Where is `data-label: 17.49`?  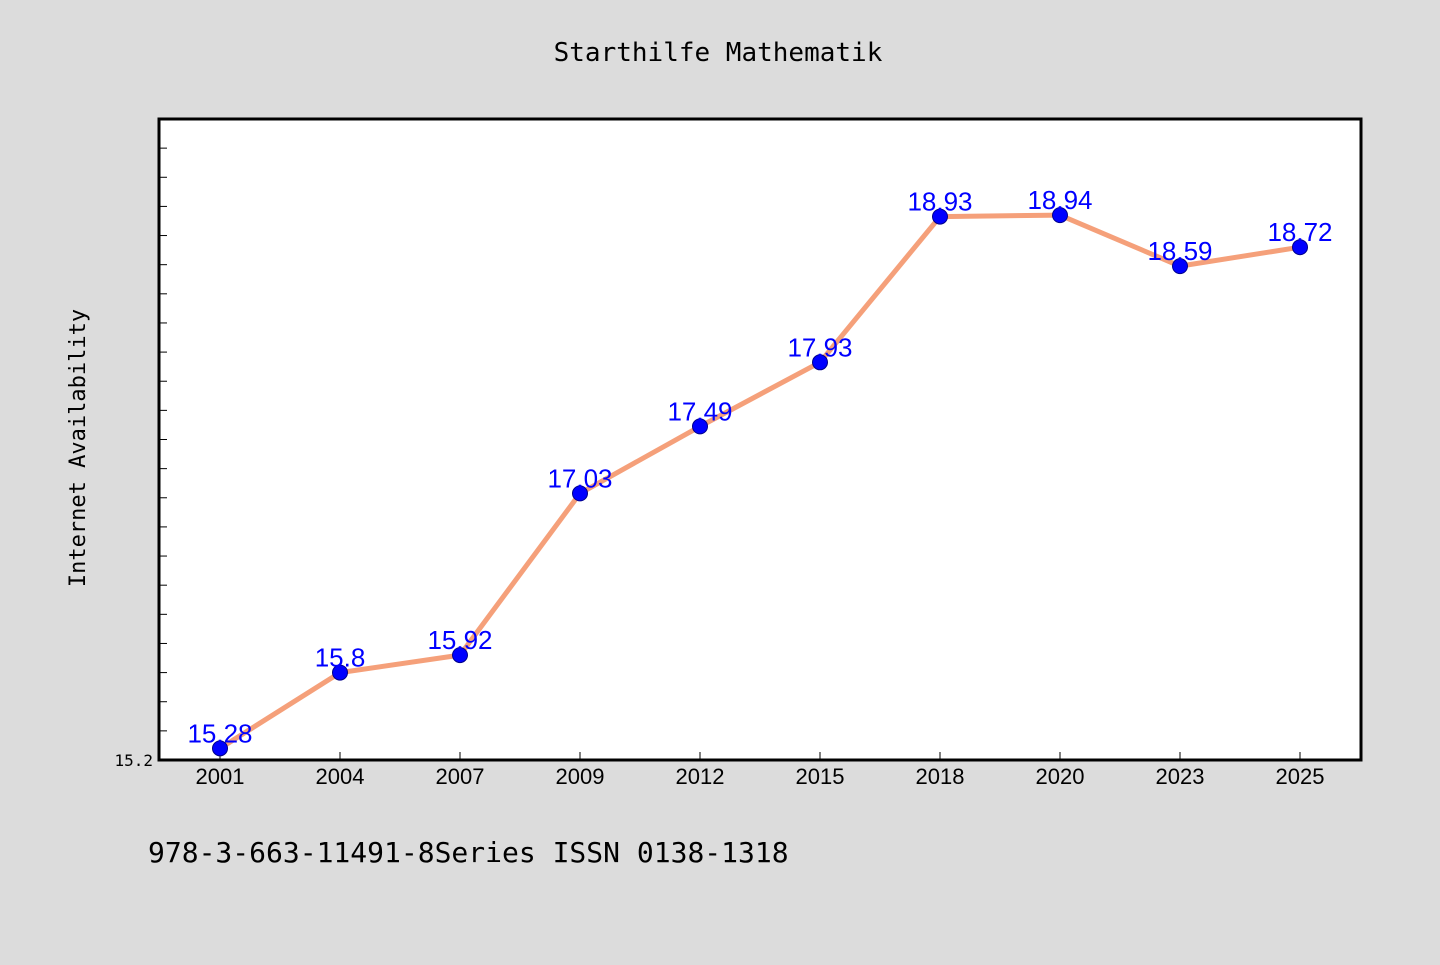
data-label: 17.49 is located at coordinates (699, 411).